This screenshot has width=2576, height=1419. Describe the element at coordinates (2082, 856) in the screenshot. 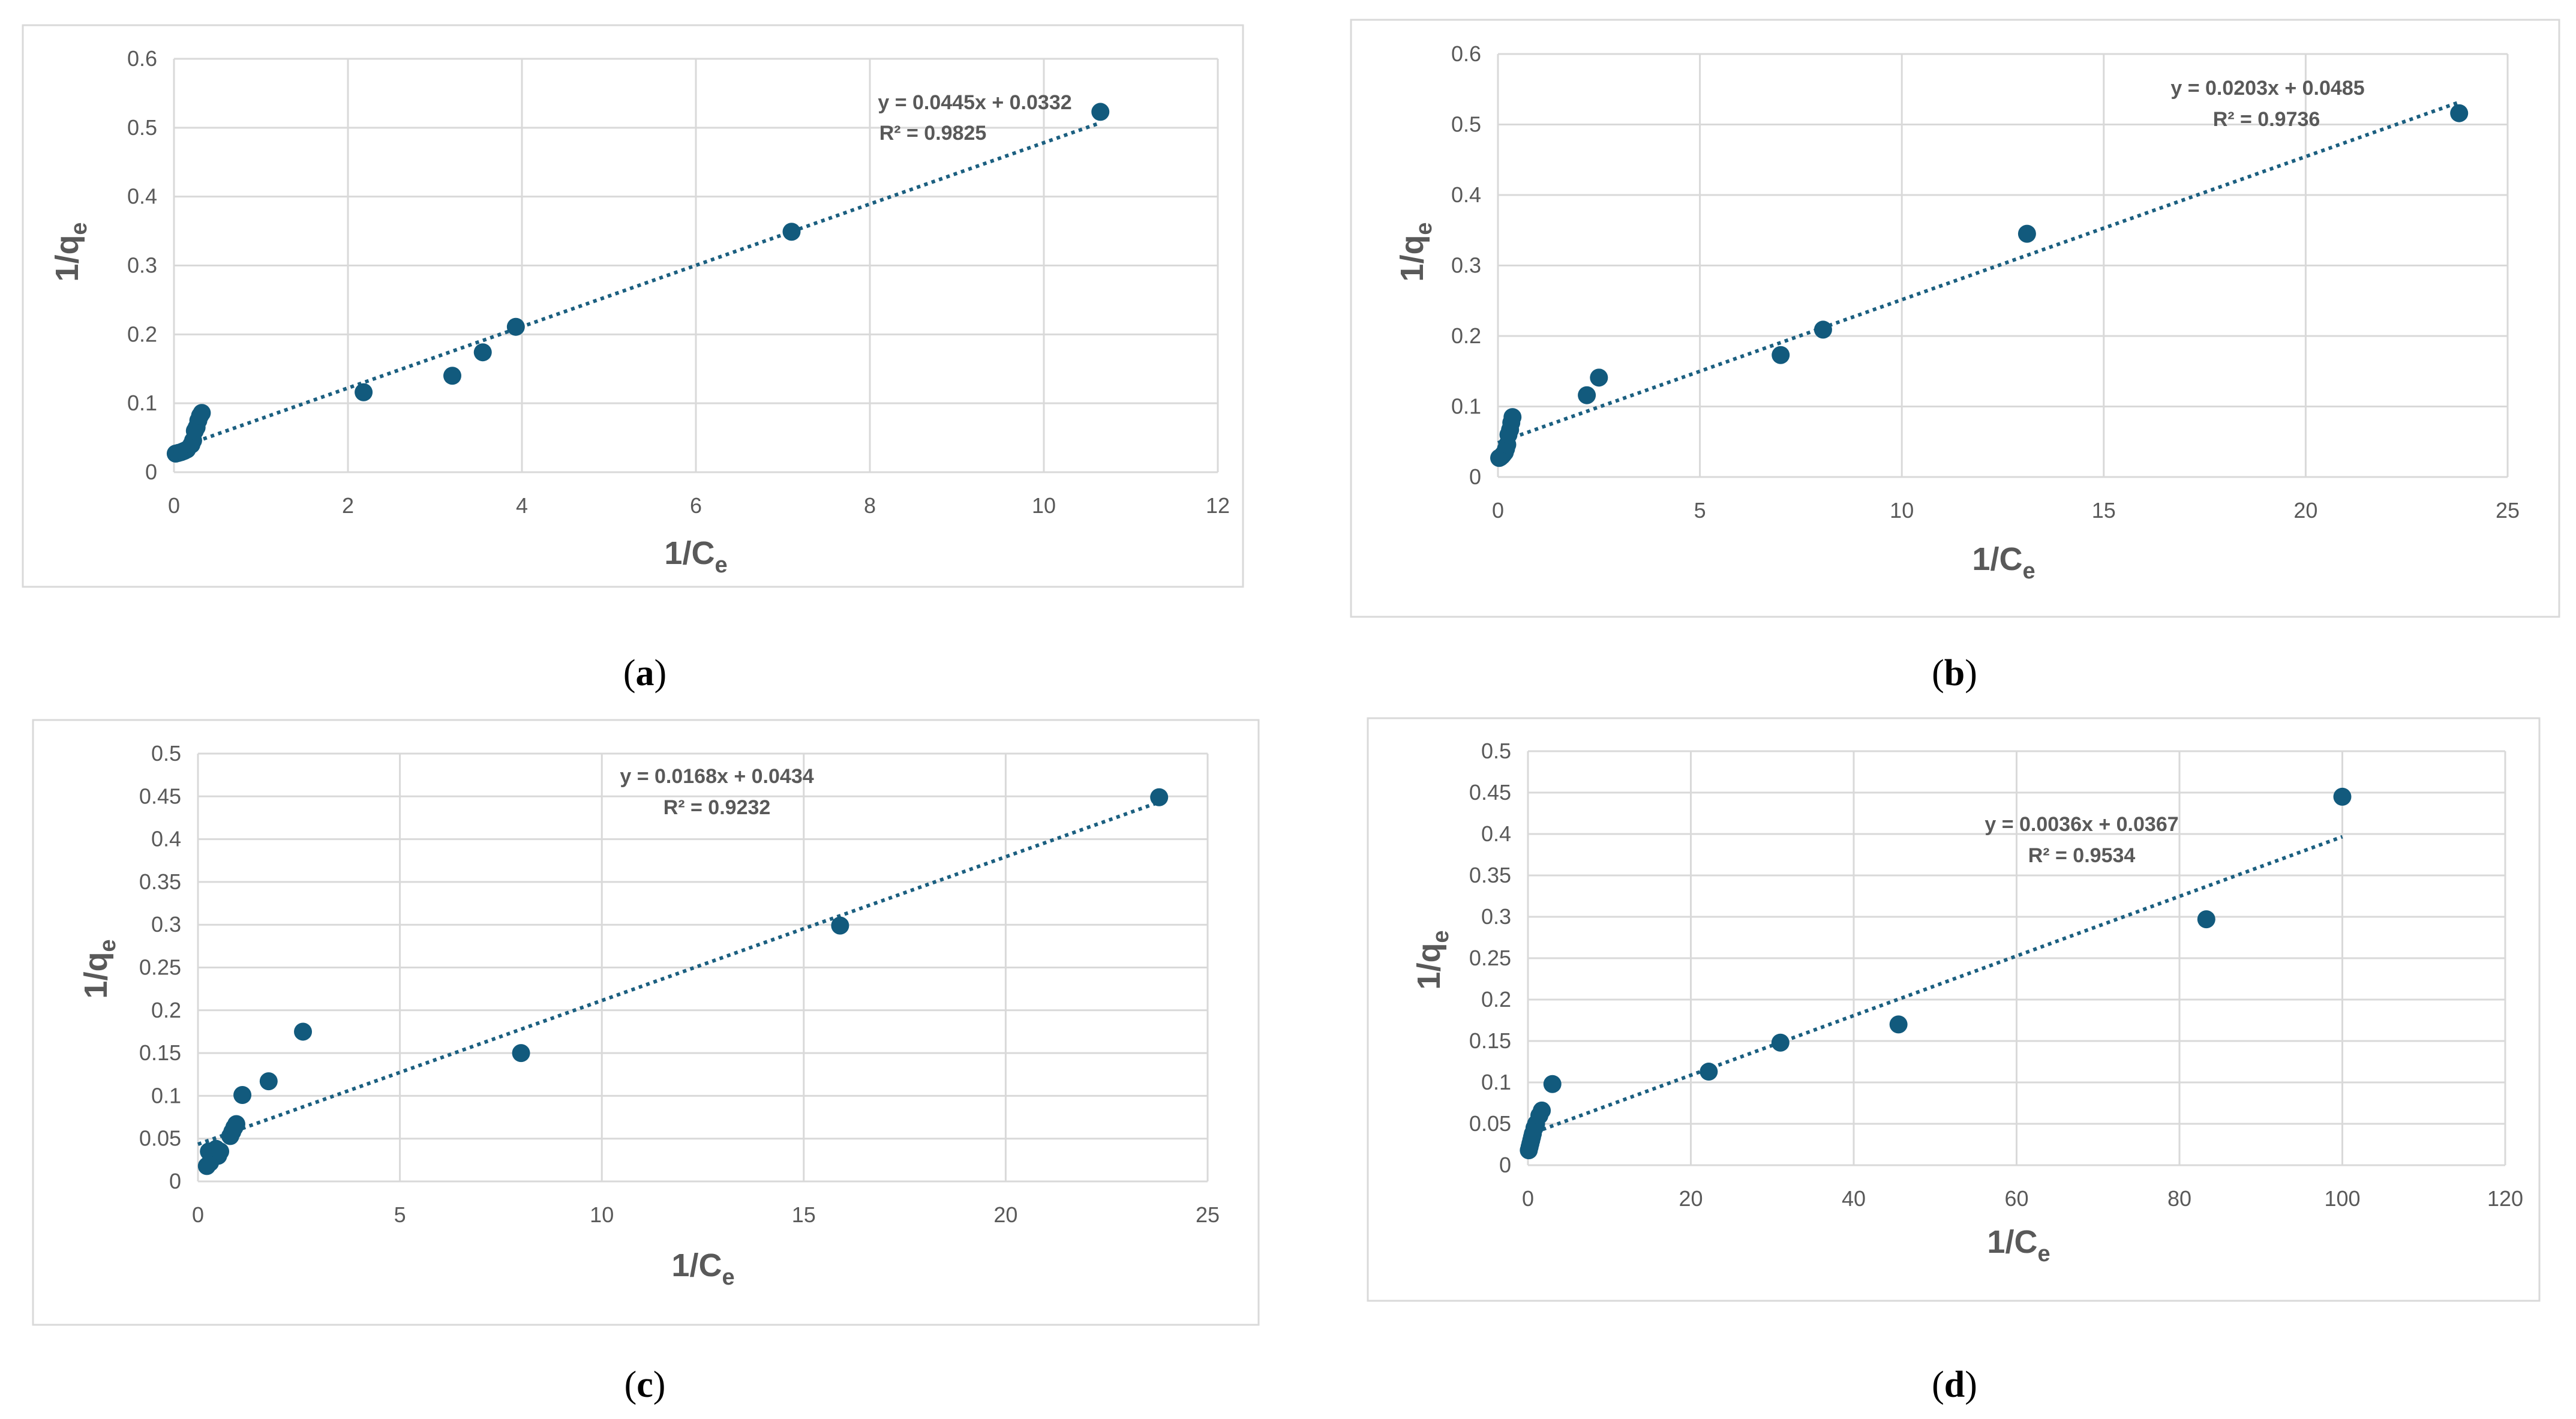

I see `r-squared-d: R² = 0.9534` at that location.